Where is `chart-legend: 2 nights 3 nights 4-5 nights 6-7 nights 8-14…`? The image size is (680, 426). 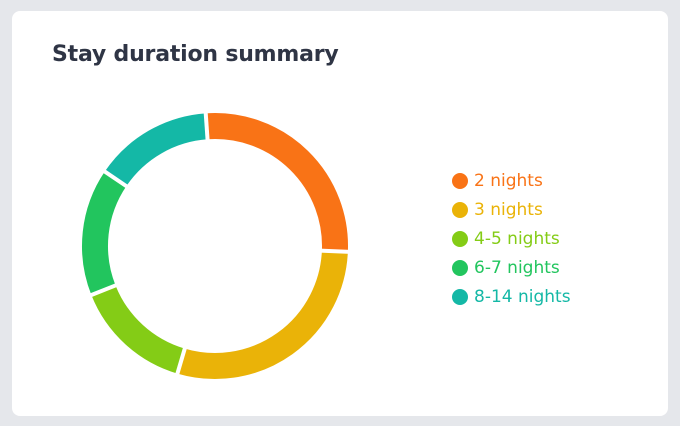
chart-legend: 2 nights 3 nights 4-5 nights 6-7 nights 8-14… is located at coordinates (511, 238).